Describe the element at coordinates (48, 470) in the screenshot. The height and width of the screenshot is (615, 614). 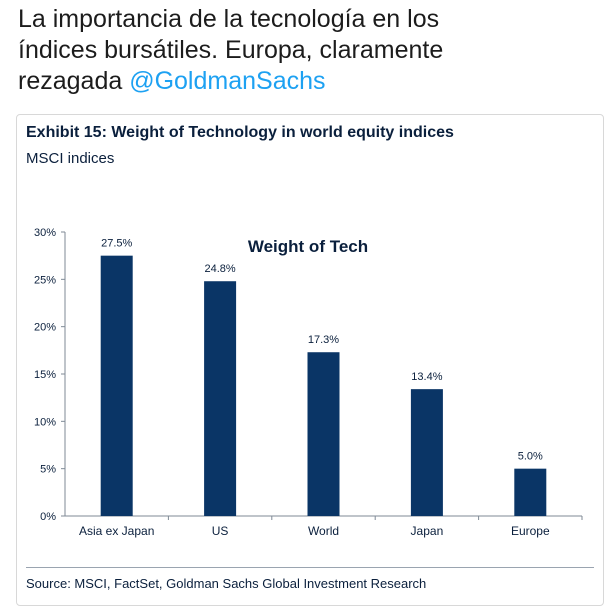
I see `y-tick-label: 5%` at that location.